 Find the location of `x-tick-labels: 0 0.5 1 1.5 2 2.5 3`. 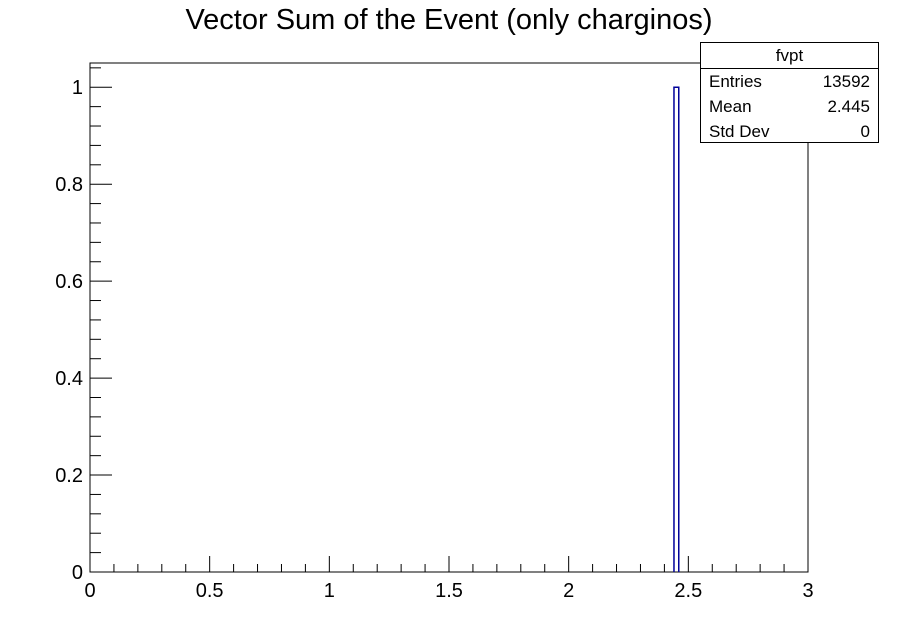

x-tick-labels: 0 0.5 1 1.5 2 2.5 3 is located at coordinates (448, 591).